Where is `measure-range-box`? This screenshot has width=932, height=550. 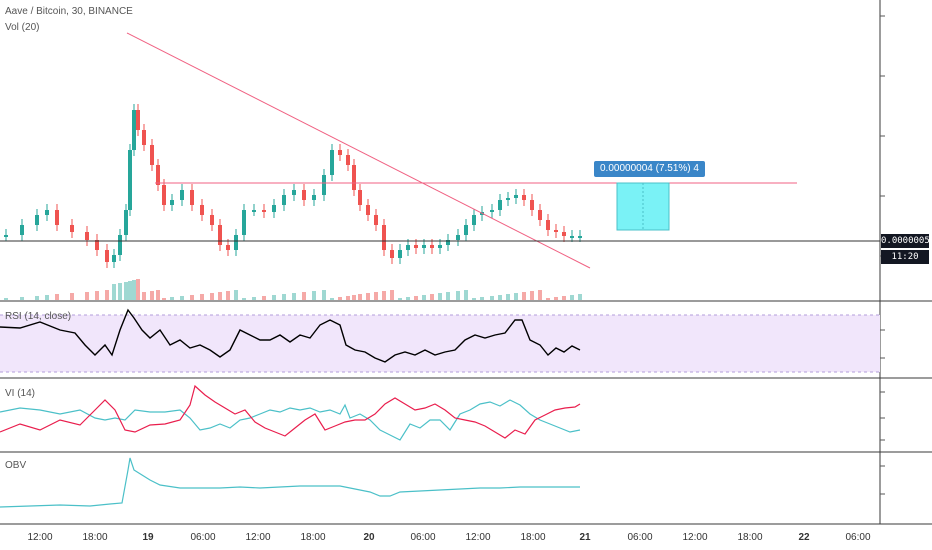 measure-range-box is located at coordinates (643, 206).